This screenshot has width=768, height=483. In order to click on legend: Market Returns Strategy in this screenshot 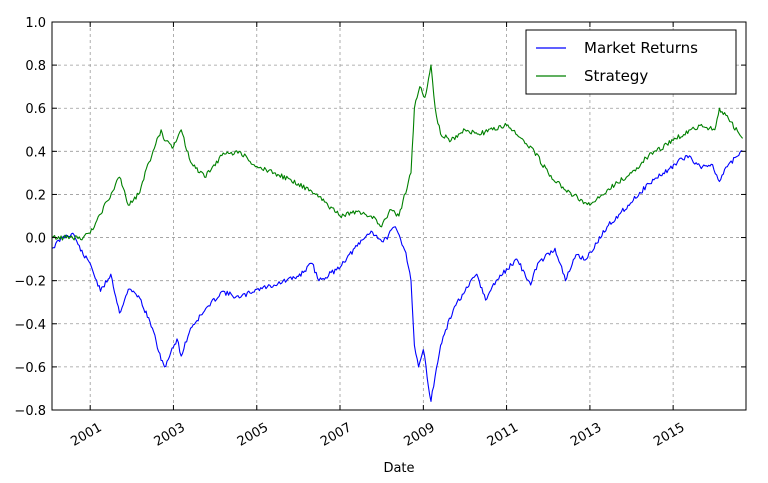, I will do `click(631, 62)`.